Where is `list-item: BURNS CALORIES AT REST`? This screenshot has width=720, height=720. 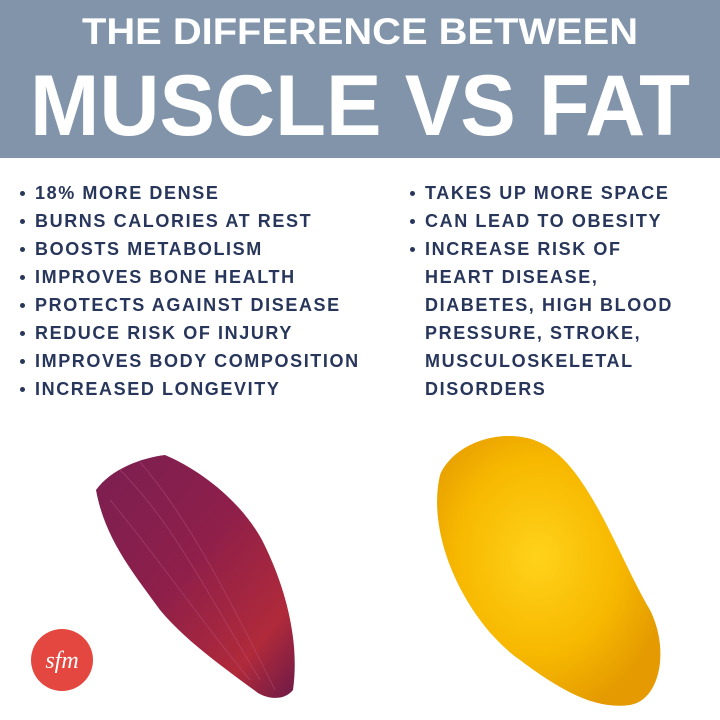 list-item: BURNS CALORIES AT REST is located at coordinates (189, 221).